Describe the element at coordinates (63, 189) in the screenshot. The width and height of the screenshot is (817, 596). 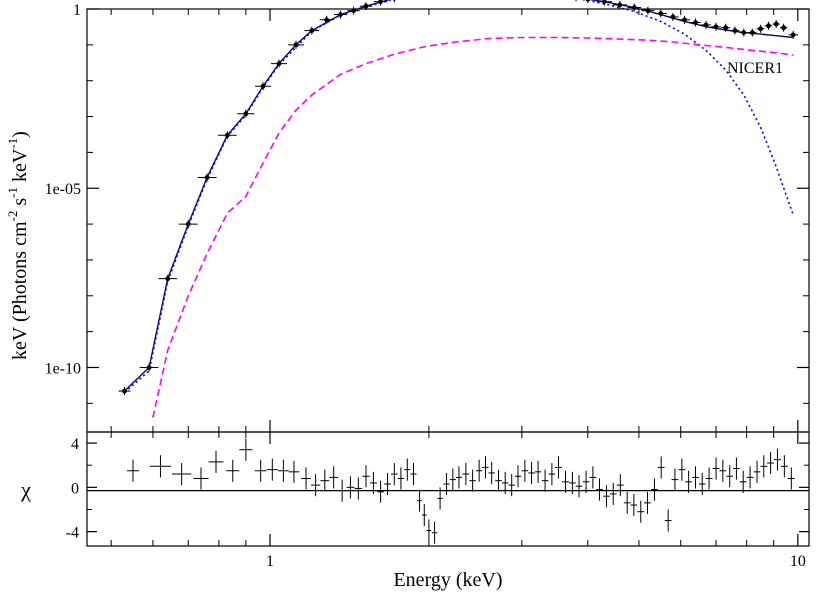
I see `y-tick-label: 1e-05` at that location.